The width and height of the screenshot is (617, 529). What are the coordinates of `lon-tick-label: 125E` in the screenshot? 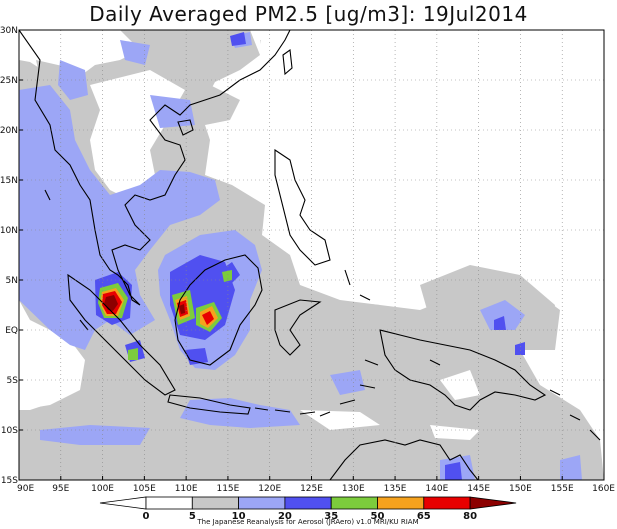 It's located at (311, 489).